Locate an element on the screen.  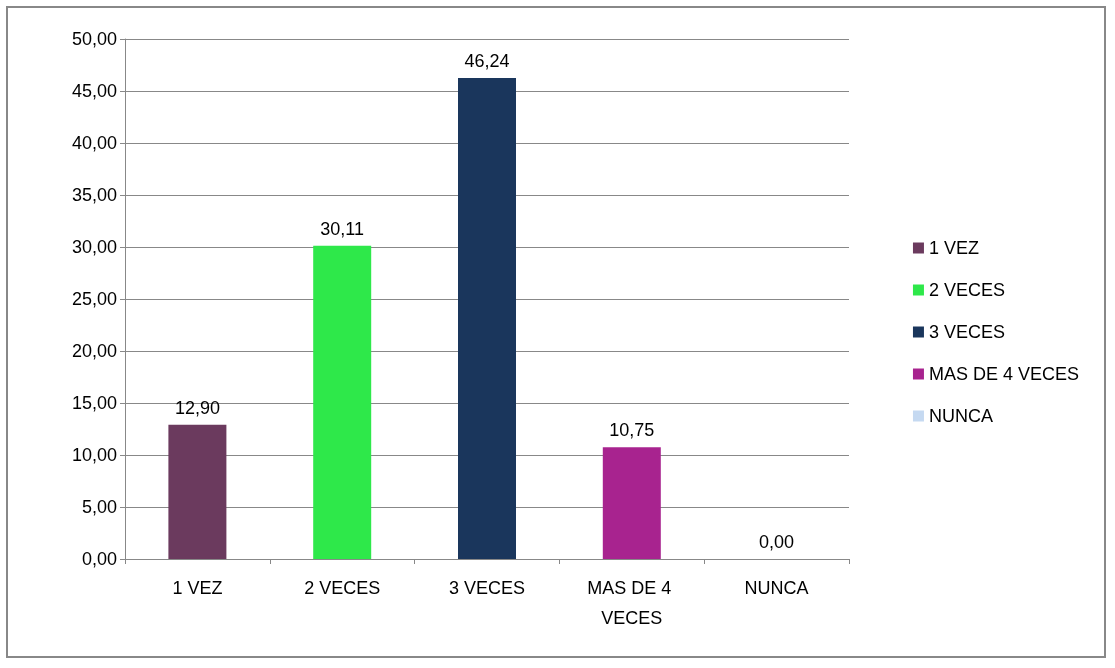
data-label: 10,75 is located at coordinates (632, 430).